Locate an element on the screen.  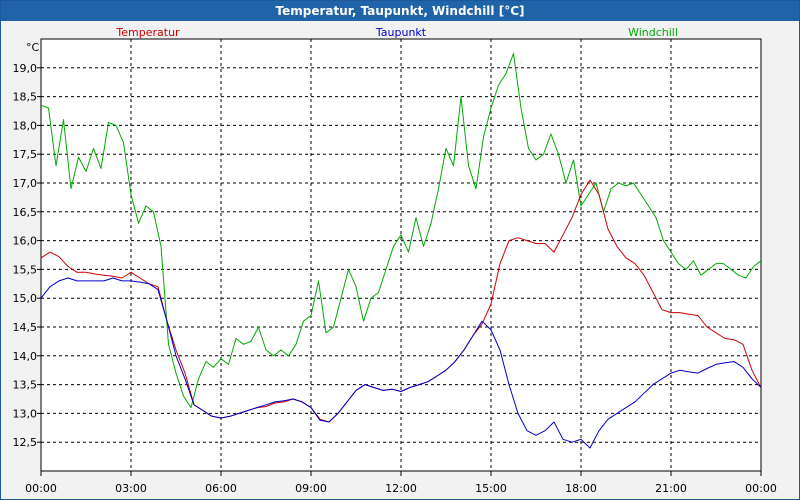
x-tick-date: 09.09.13 is located at coordinates (761, 498).